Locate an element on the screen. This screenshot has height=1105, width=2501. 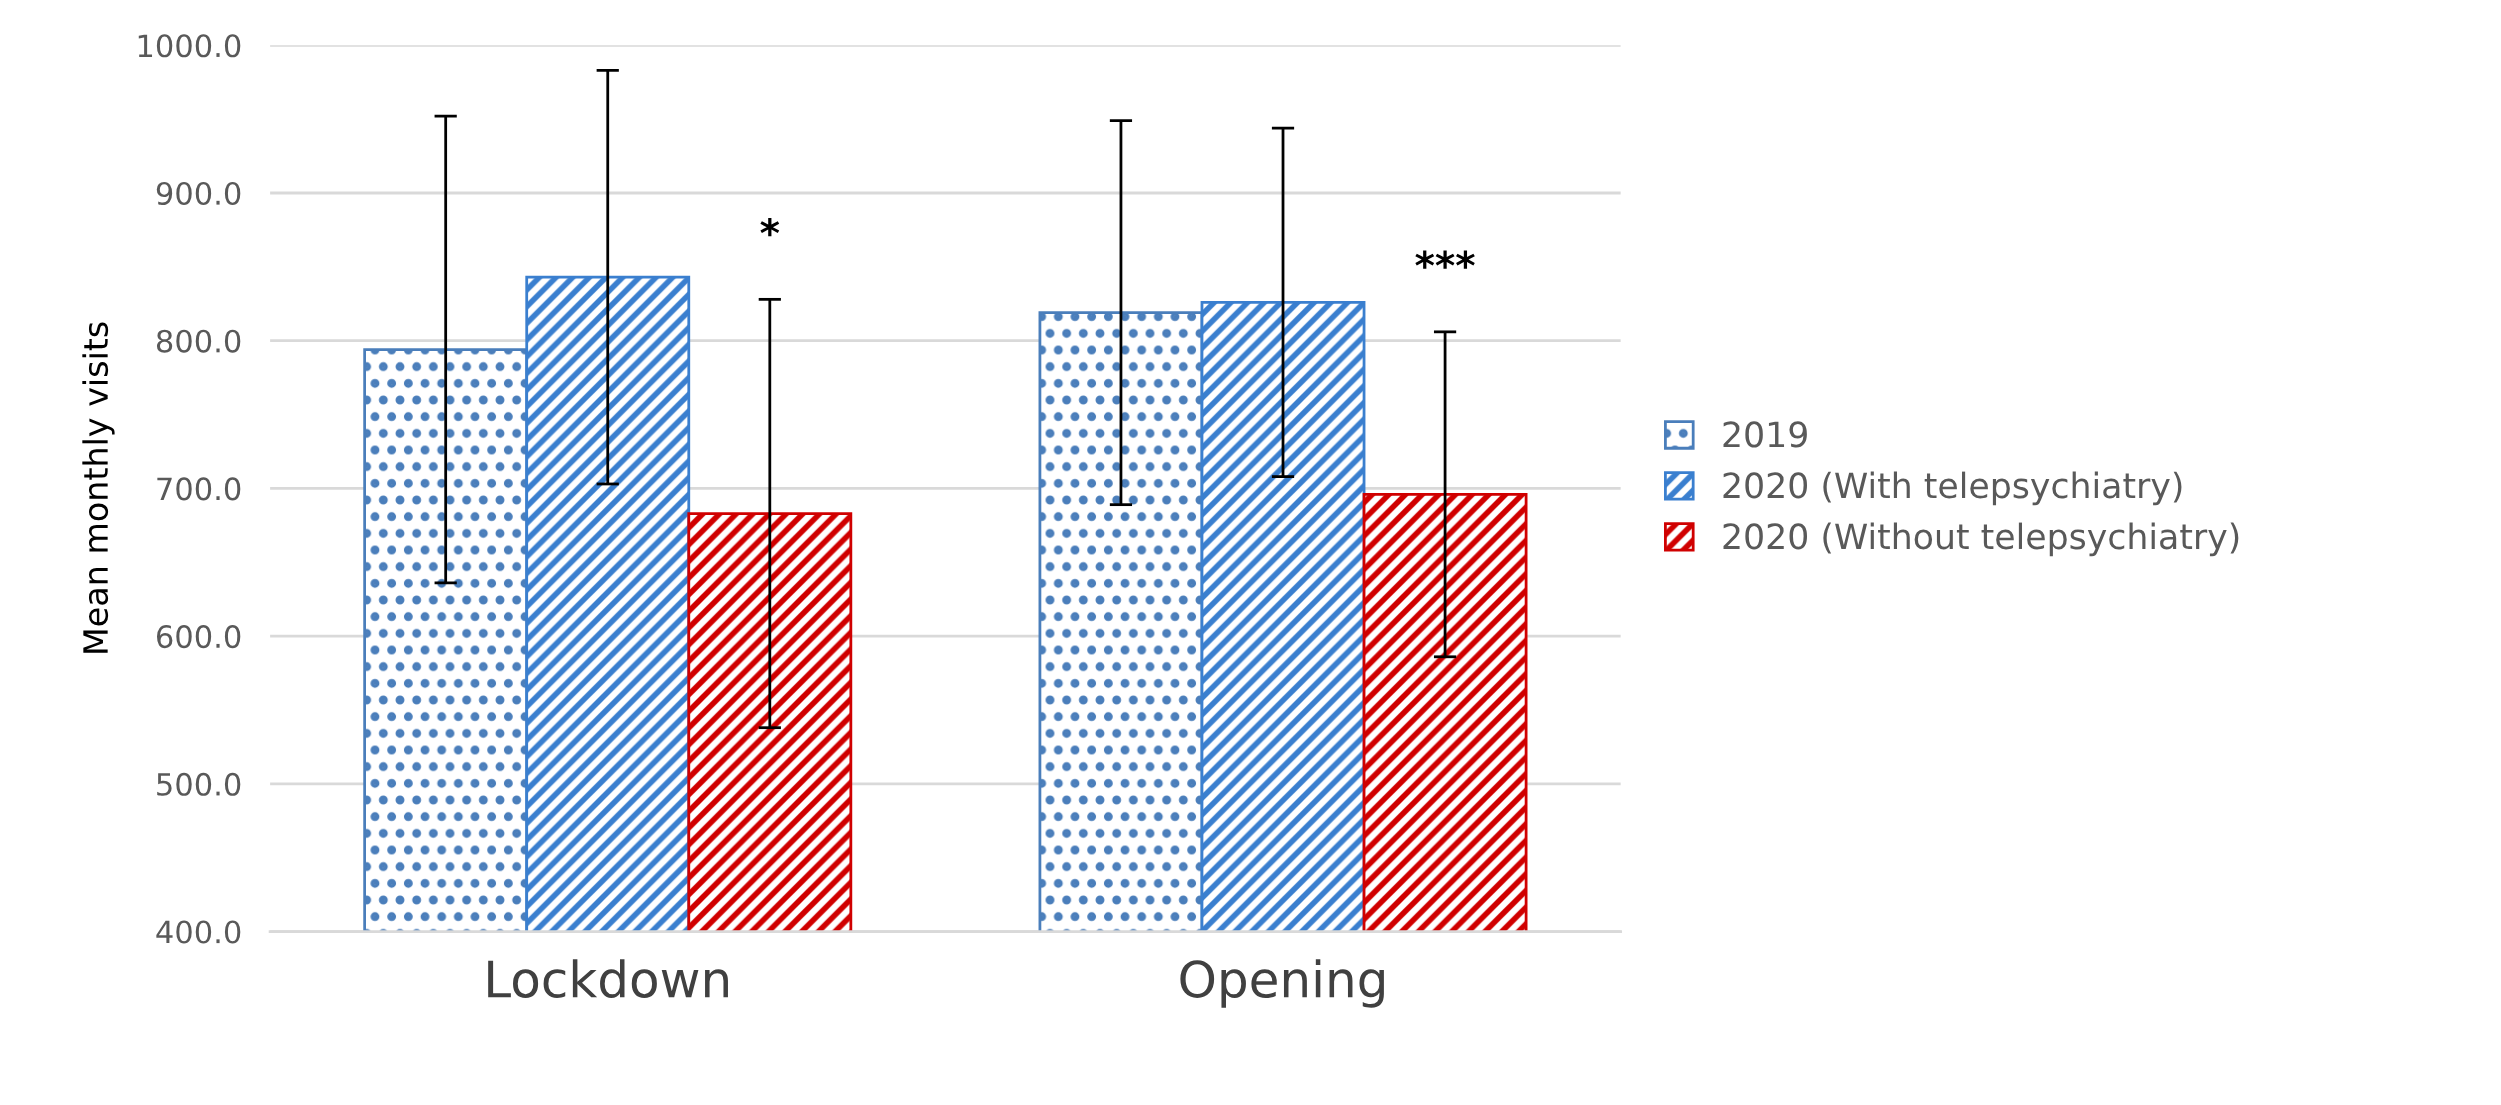
y-axis-title: Mean monthly visits is located at coordinates (98, 487).